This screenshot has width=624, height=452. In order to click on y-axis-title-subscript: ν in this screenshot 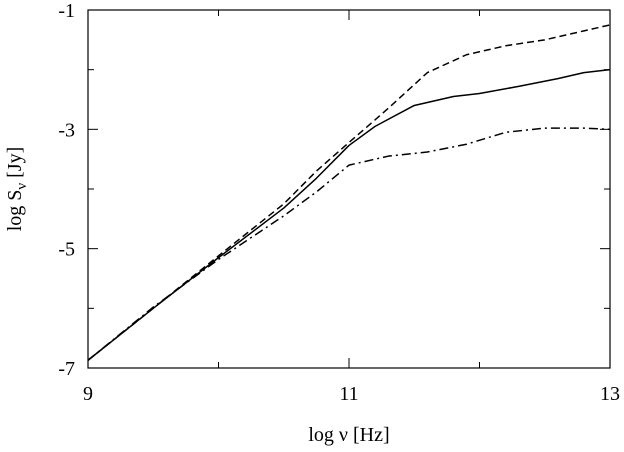, I will do `click(22, 186)`.